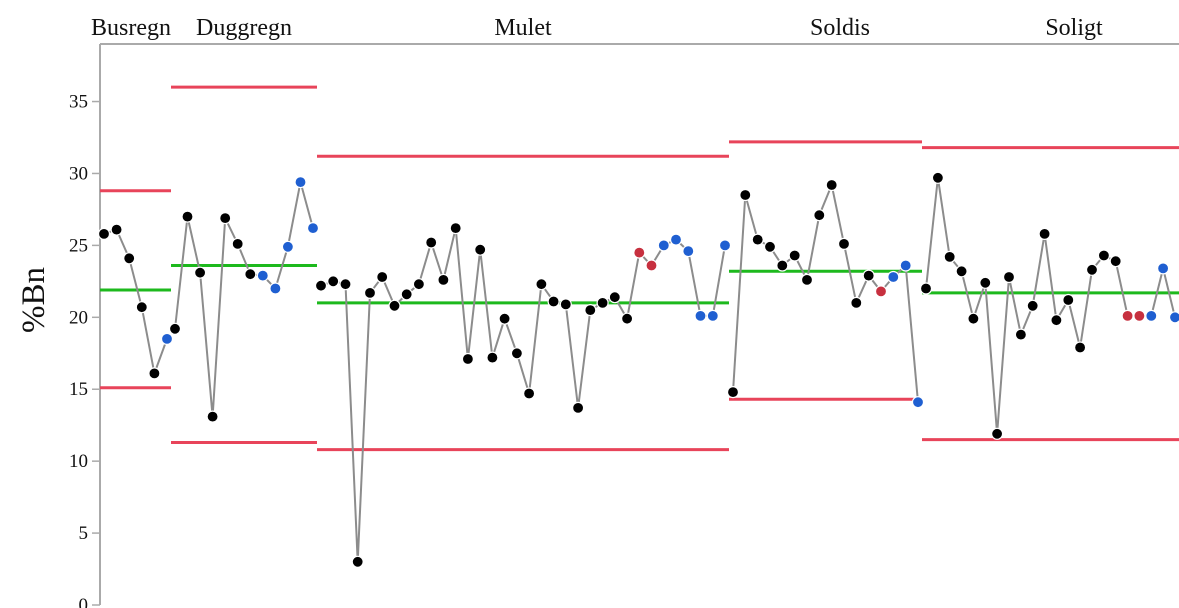 The image size is (1179, 608). I want to click on facet-label: Mulet, so click(523, 28).